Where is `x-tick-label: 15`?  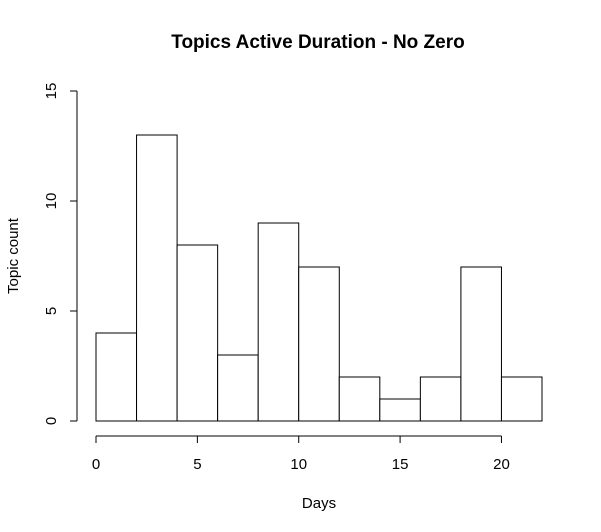
x-tick-label: 15 is located at coordinates (400, 464).